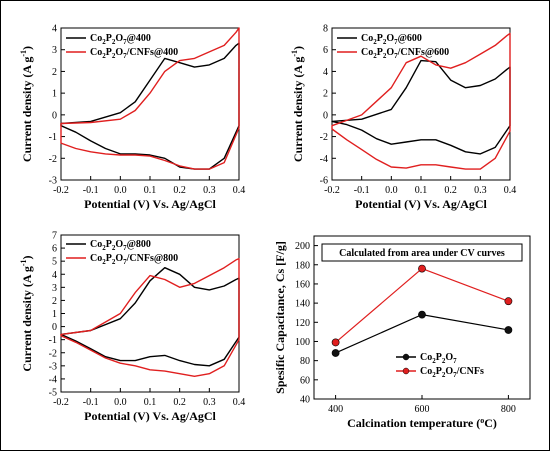 The width and height of the screenshot is (550, 455). Describe the element at coordinates (405, 53) in the screenshot. I see `legend-label: Co2P2O7/CNFs@600` at that location.